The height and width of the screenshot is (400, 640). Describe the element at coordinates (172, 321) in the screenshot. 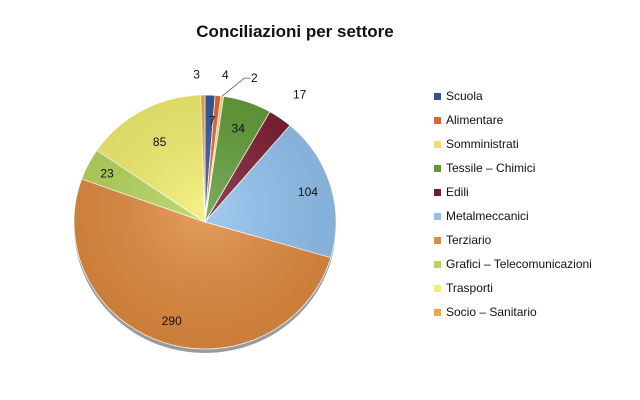

I see `data-label-terziario: 290` at that location.